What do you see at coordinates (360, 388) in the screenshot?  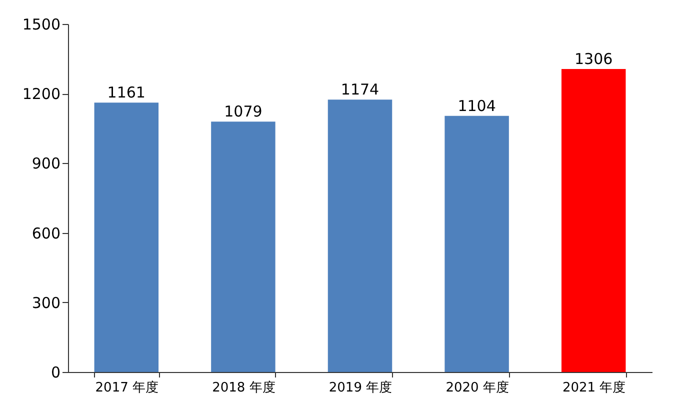 I see `x-tick-label: 2019 年度` at bounding box center [360, 388].